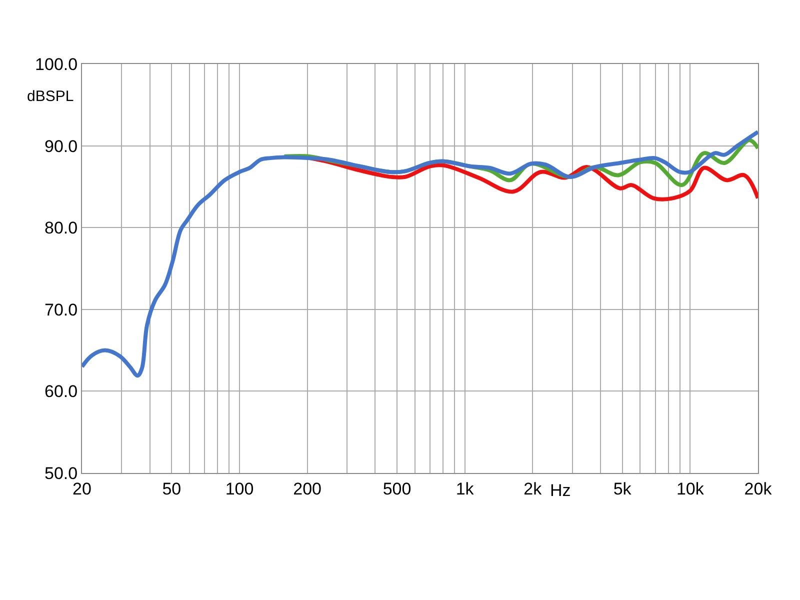 Image resolution: width=800 pixels, height=600 pixels. I want to click on y-tick-label: 90.0, so click(61, 146).